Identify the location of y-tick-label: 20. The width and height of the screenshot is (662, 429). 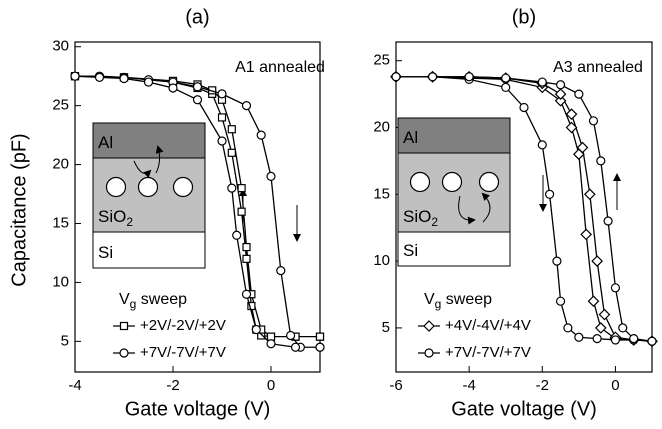
(60, 164).